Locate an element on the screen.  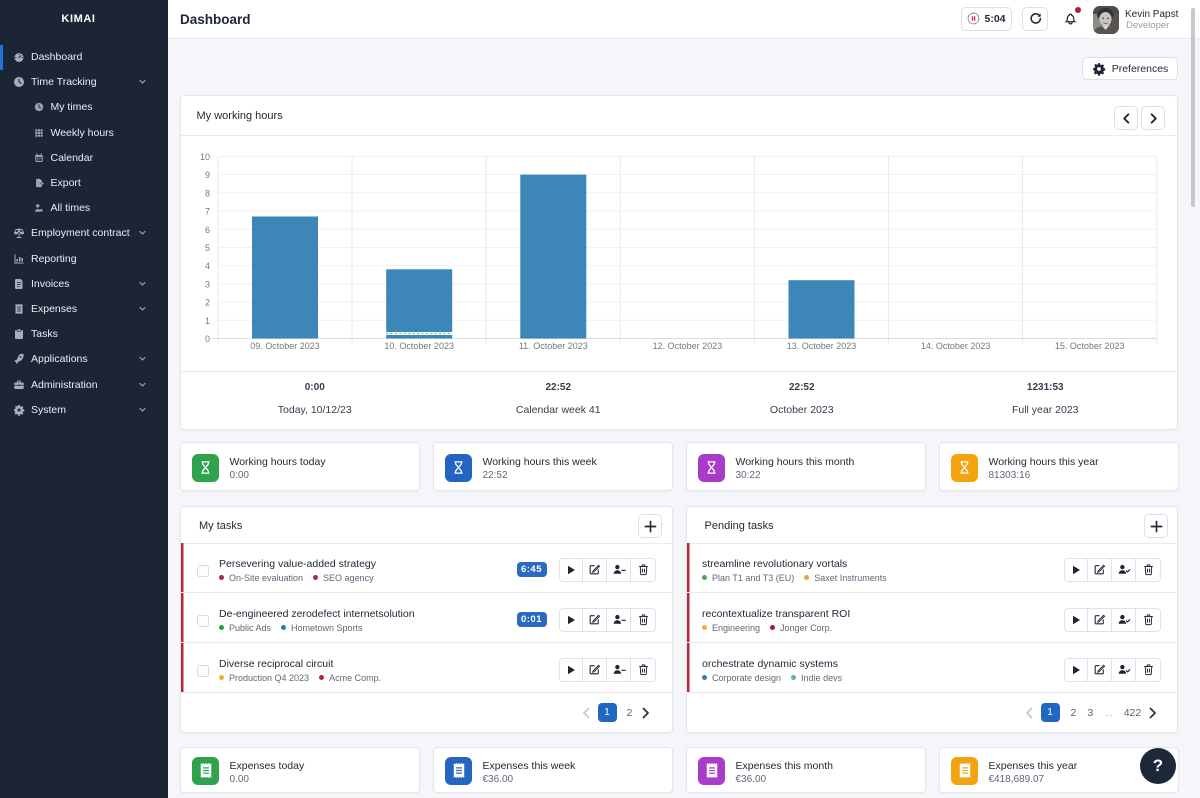
svg-text: 5 is located at coordinates (207, 248).